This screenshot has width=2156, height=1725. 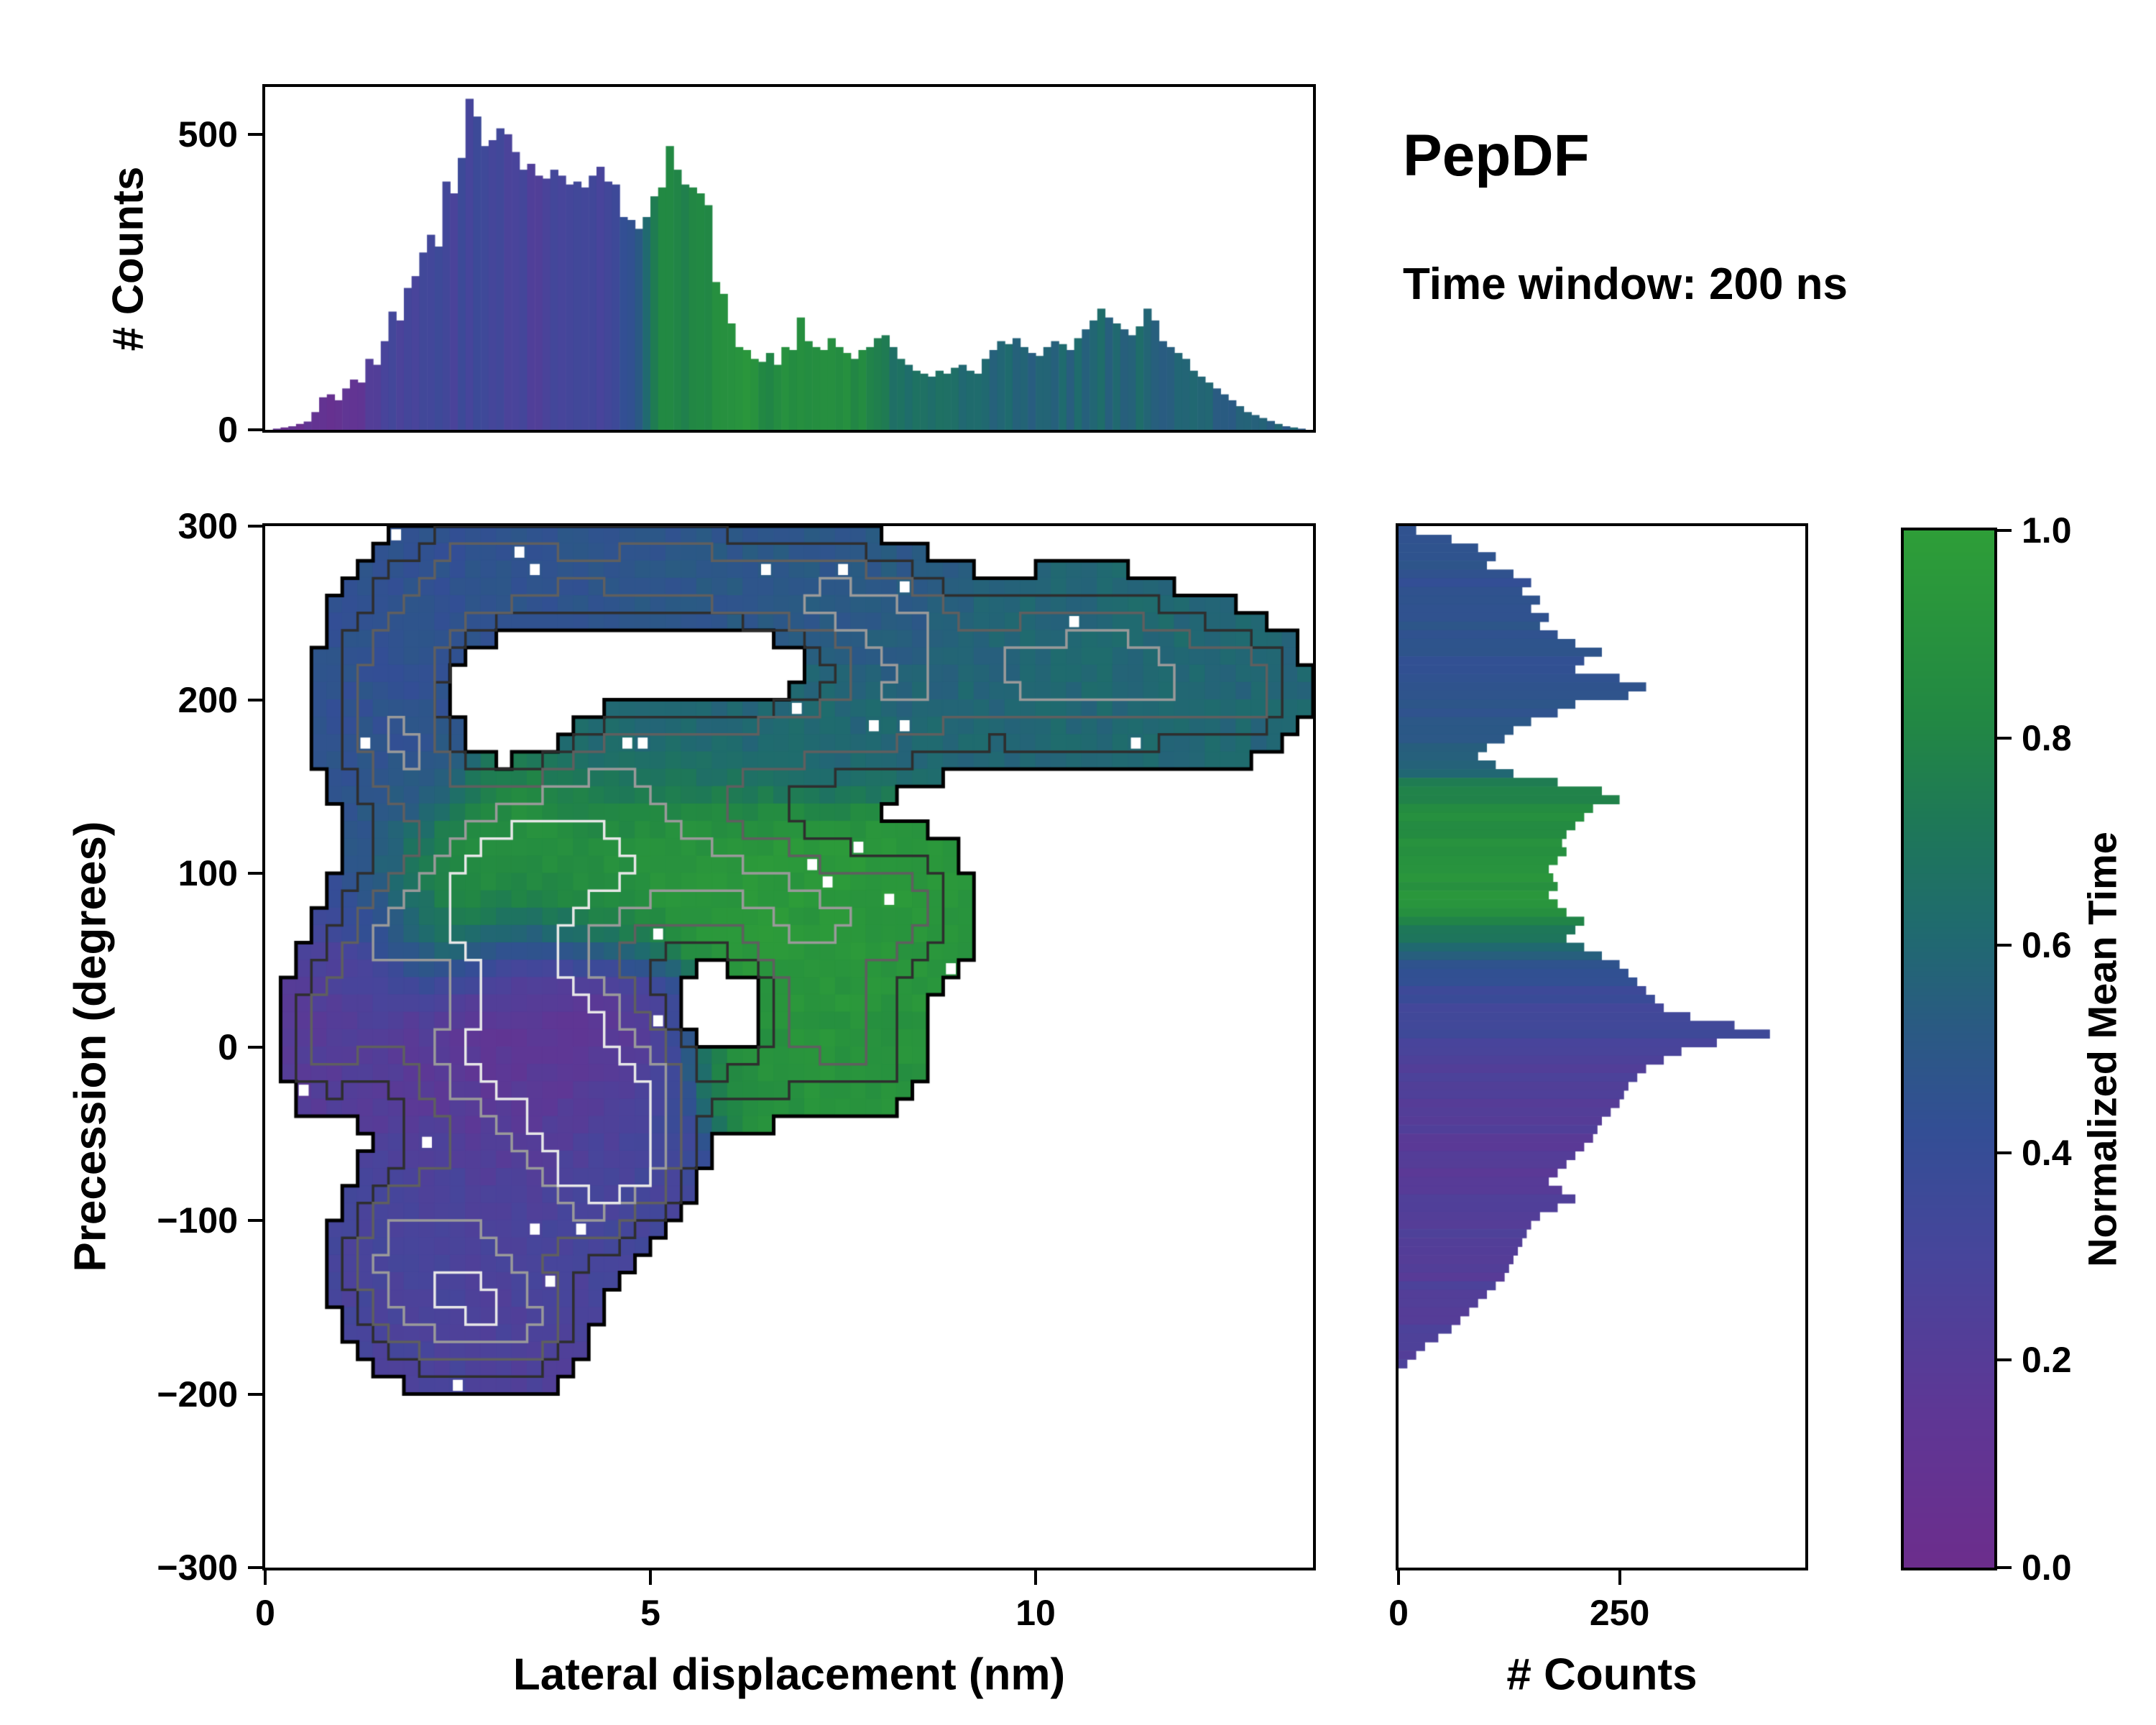 What do you see at coordinates (128, 258) in the screenshot?
I see `top-hist-y-axis-label: # Counts` at bounding box center [128, 258].